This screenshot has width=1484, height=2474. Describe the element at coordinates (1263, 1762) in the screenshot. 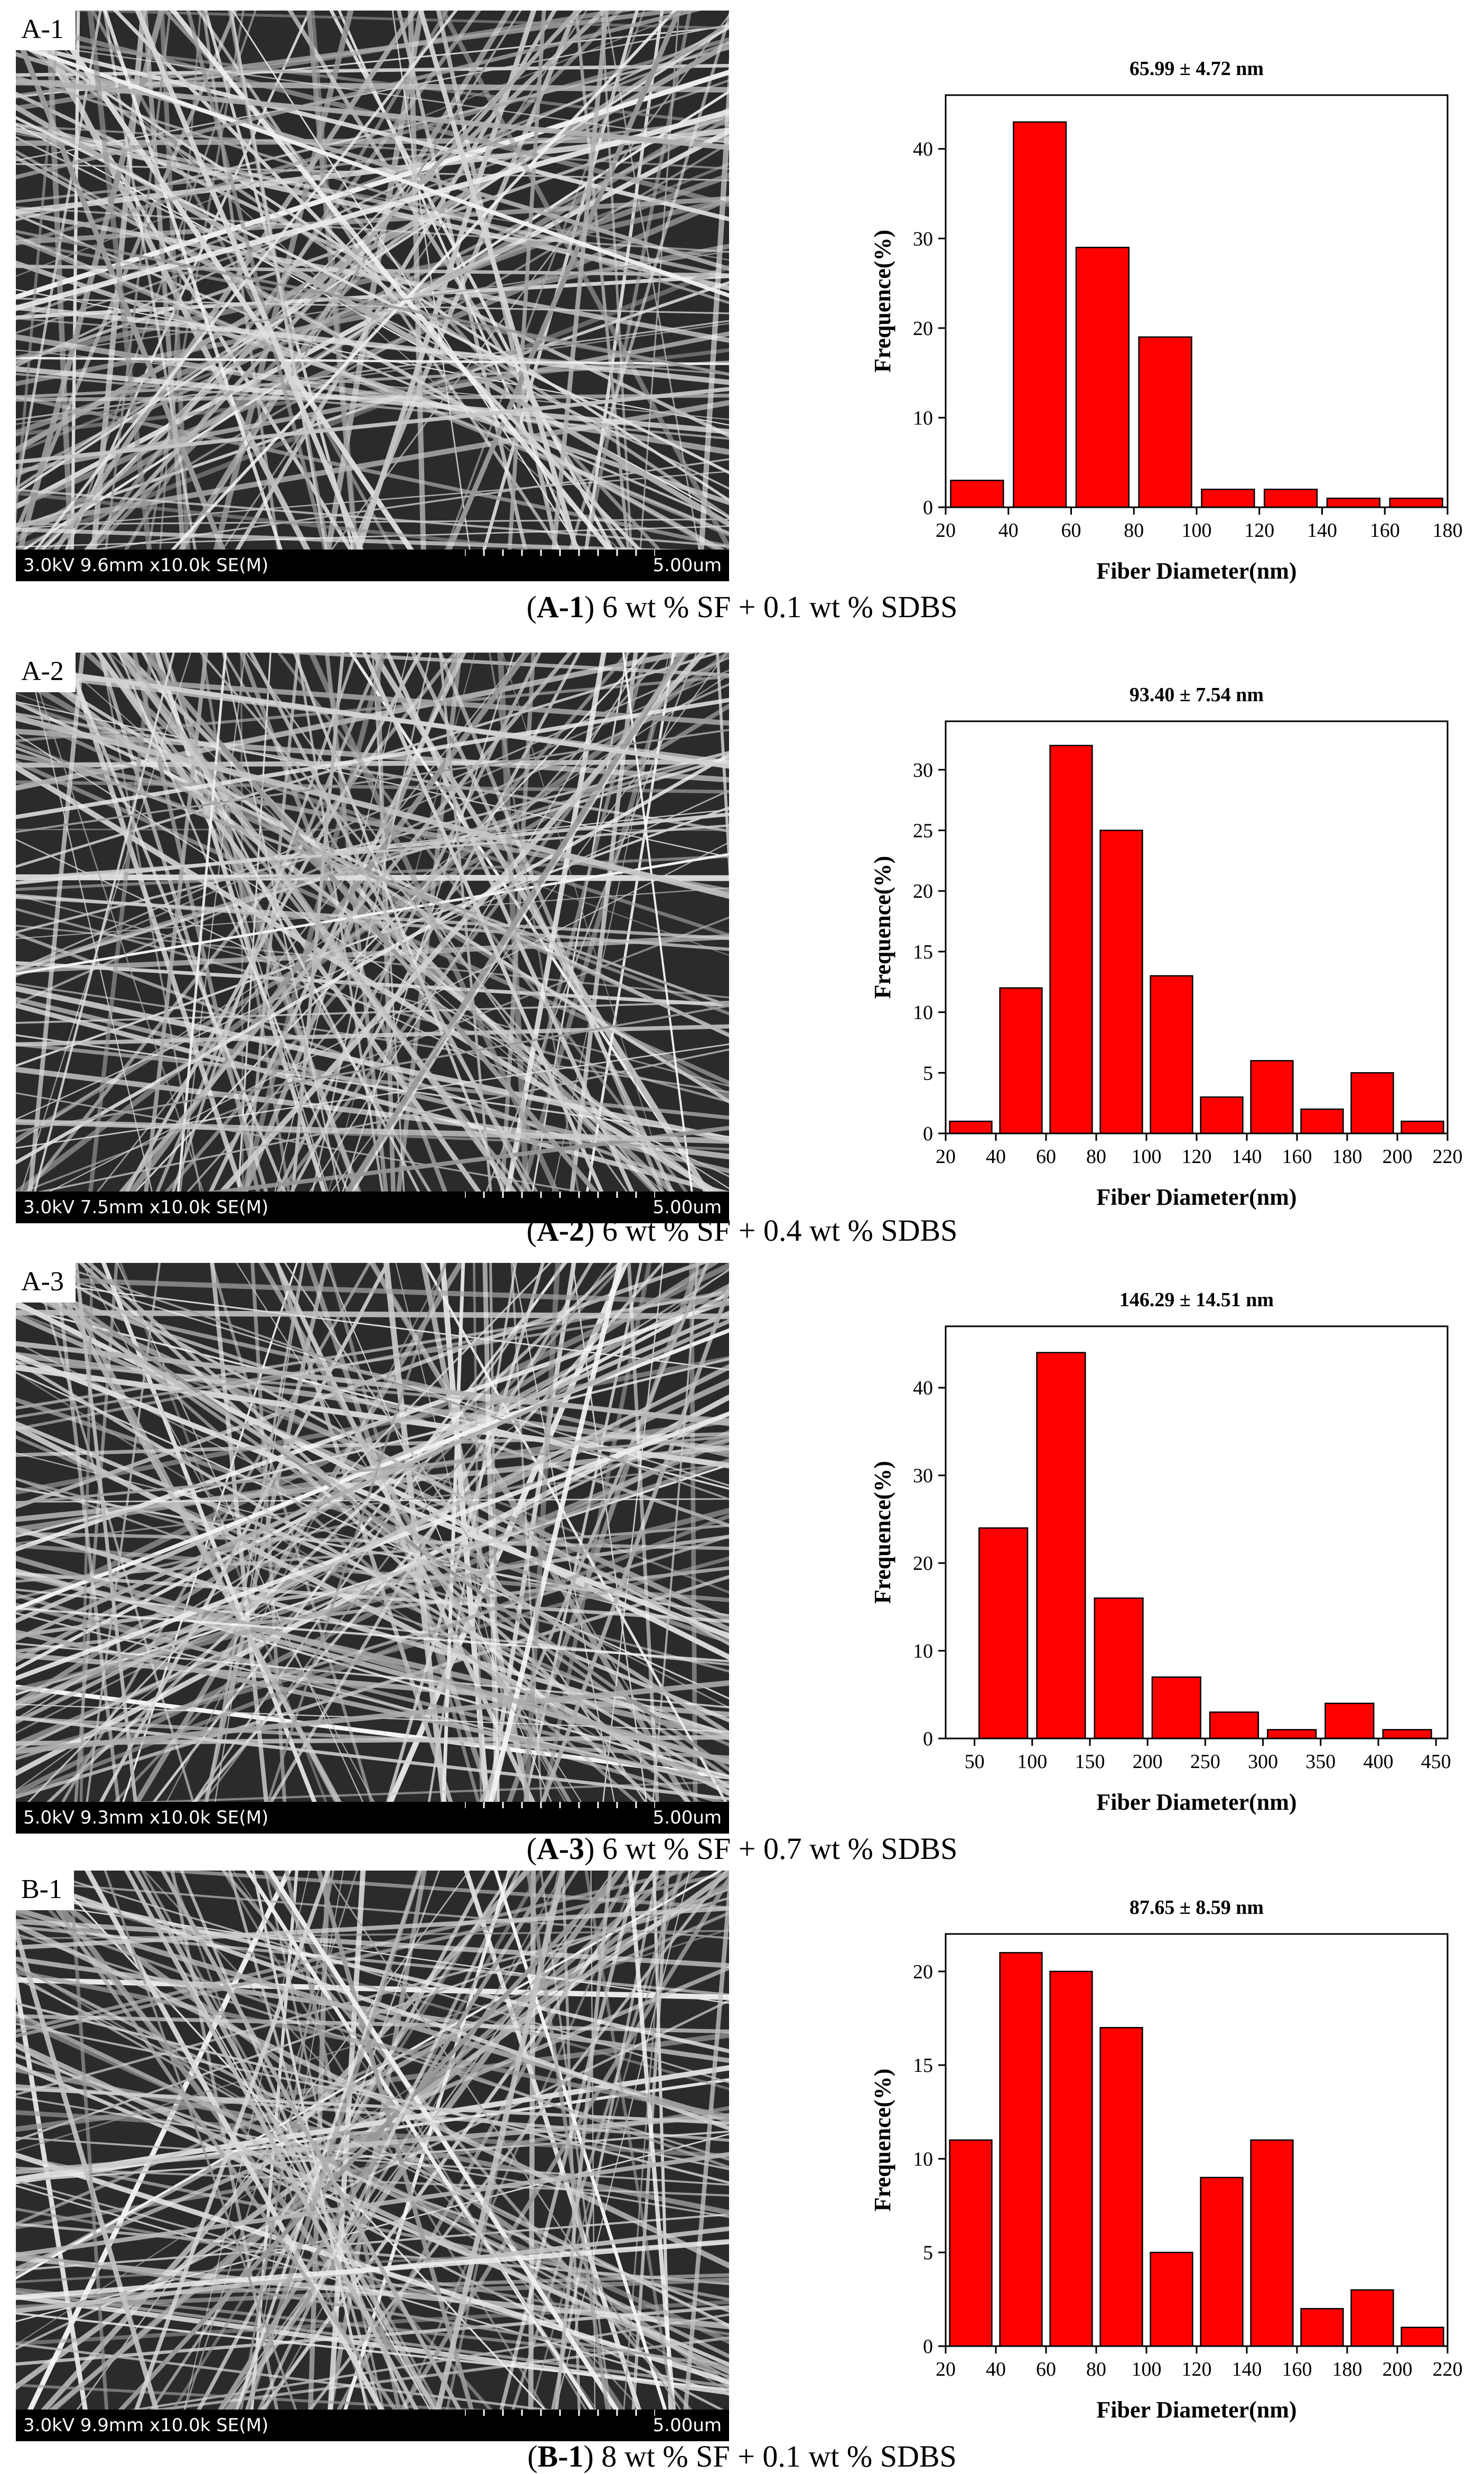

I see `x-tick-label: 300` at that location.